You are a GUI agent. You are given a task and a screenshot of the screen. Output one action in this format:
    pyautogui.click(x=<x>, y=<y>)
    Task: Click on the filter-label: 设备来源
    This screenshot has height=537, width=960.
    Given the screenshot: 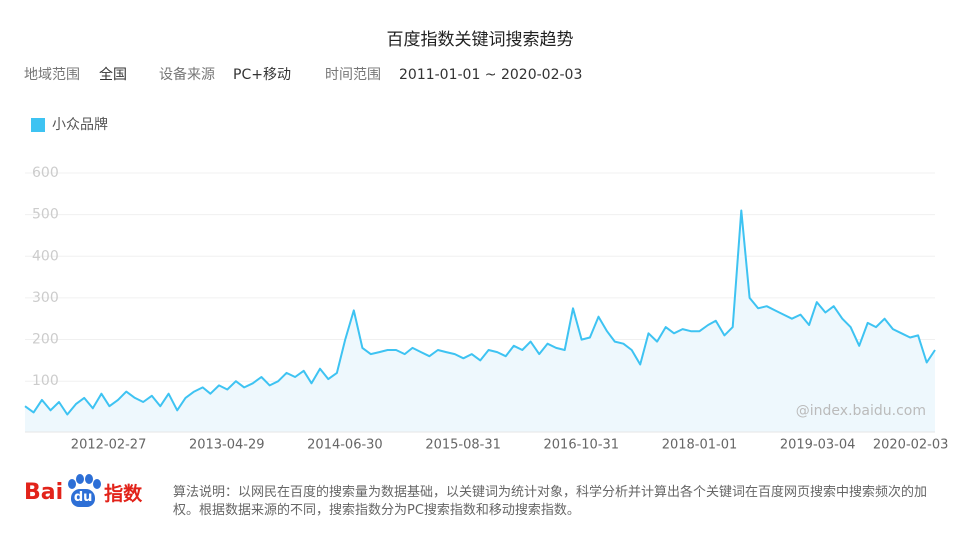 What is the action you would take?
    pyautogui.click(x=187, y=74)
    